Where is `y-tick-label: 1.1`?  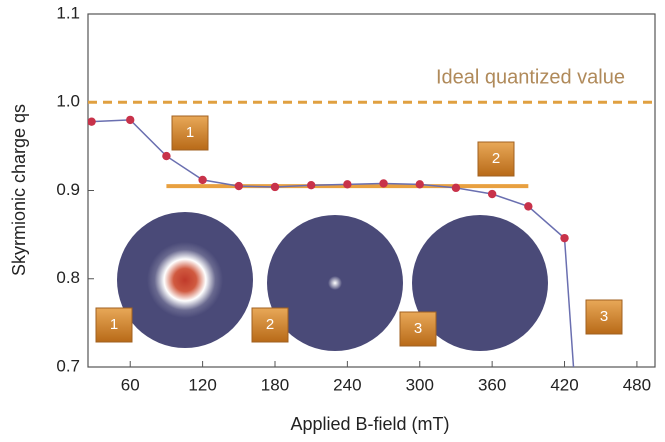
y-tick-label: 1.1 is located at coordinates (68, 12).